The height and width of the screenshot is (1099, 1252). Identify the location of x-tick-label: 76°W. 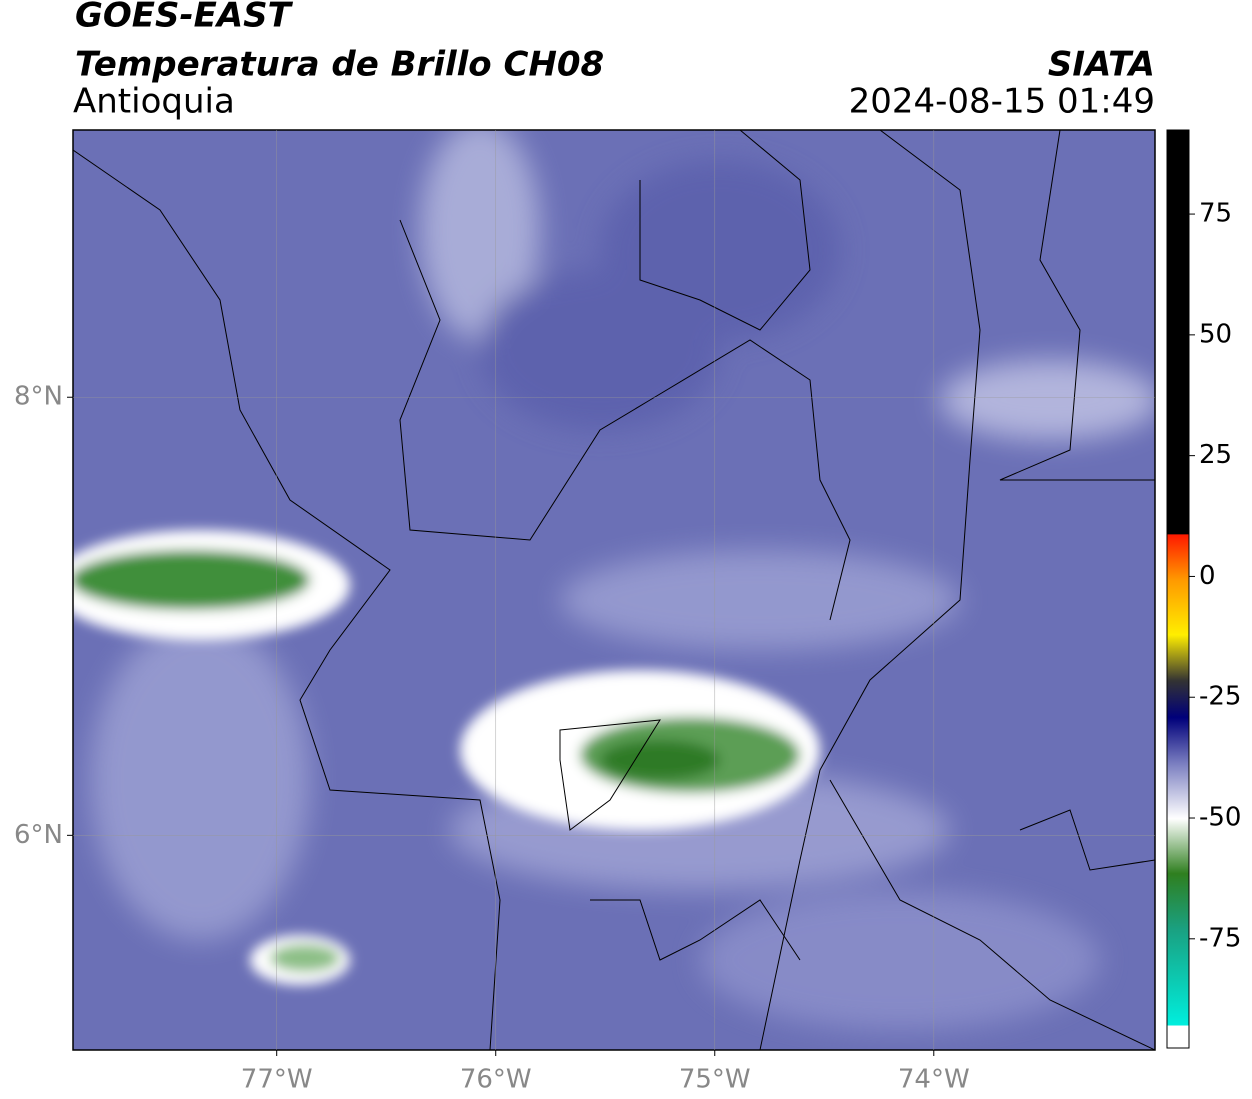
(496, 1080).